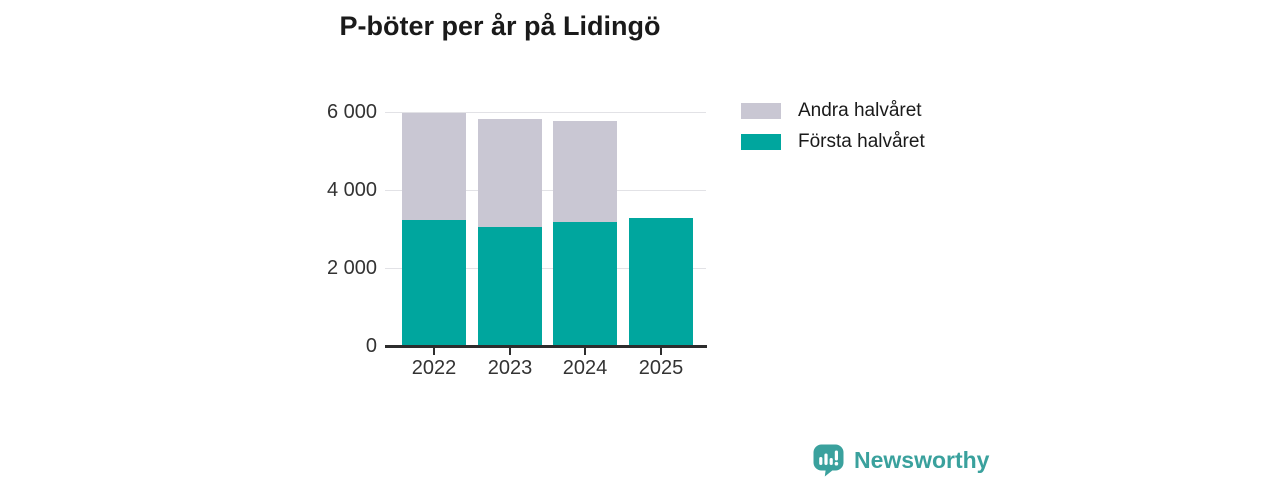  Describe the element at coordinates (661, 282) in the screenshot. I see `bar-segment-2025` at that location.